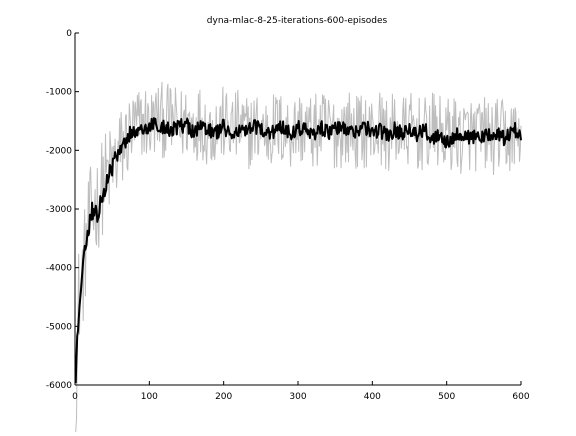 The image size is (576, 436). What do you see at coordinates (297, 397) in the screenshot?
I see `x-tick-label: 300` at bounding box center [297, 397].